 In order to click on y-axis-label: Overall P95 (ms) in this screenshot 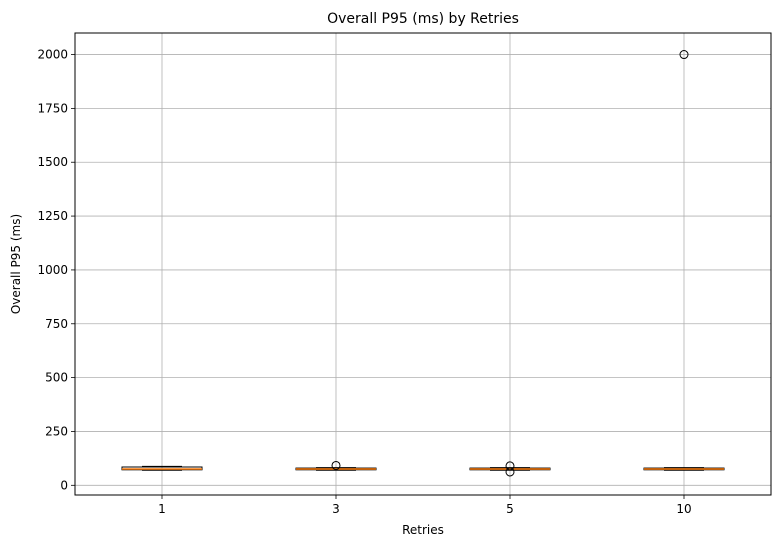, I will do `click(16, 264)`.